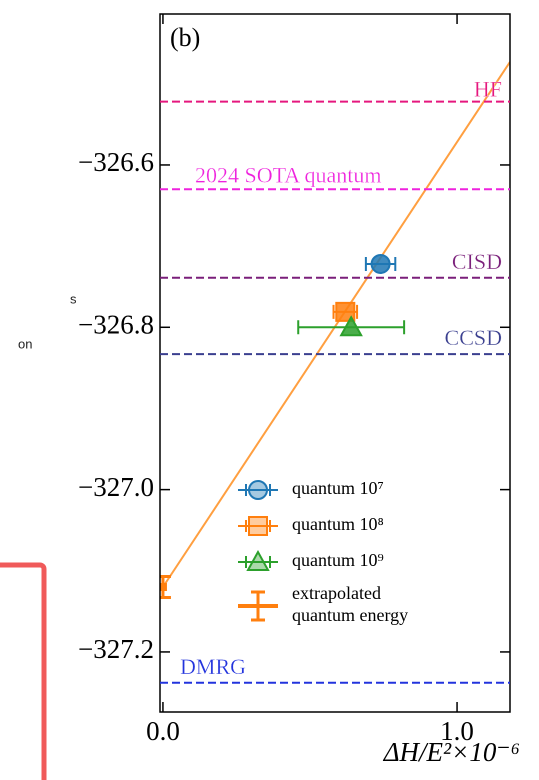 The width and height of the screenshot is (539, 780). What do you see at coordinates (338, 560) in the screenshot?
I see `legend-label: quantum 10⁹` at bounding box center [338, 560].